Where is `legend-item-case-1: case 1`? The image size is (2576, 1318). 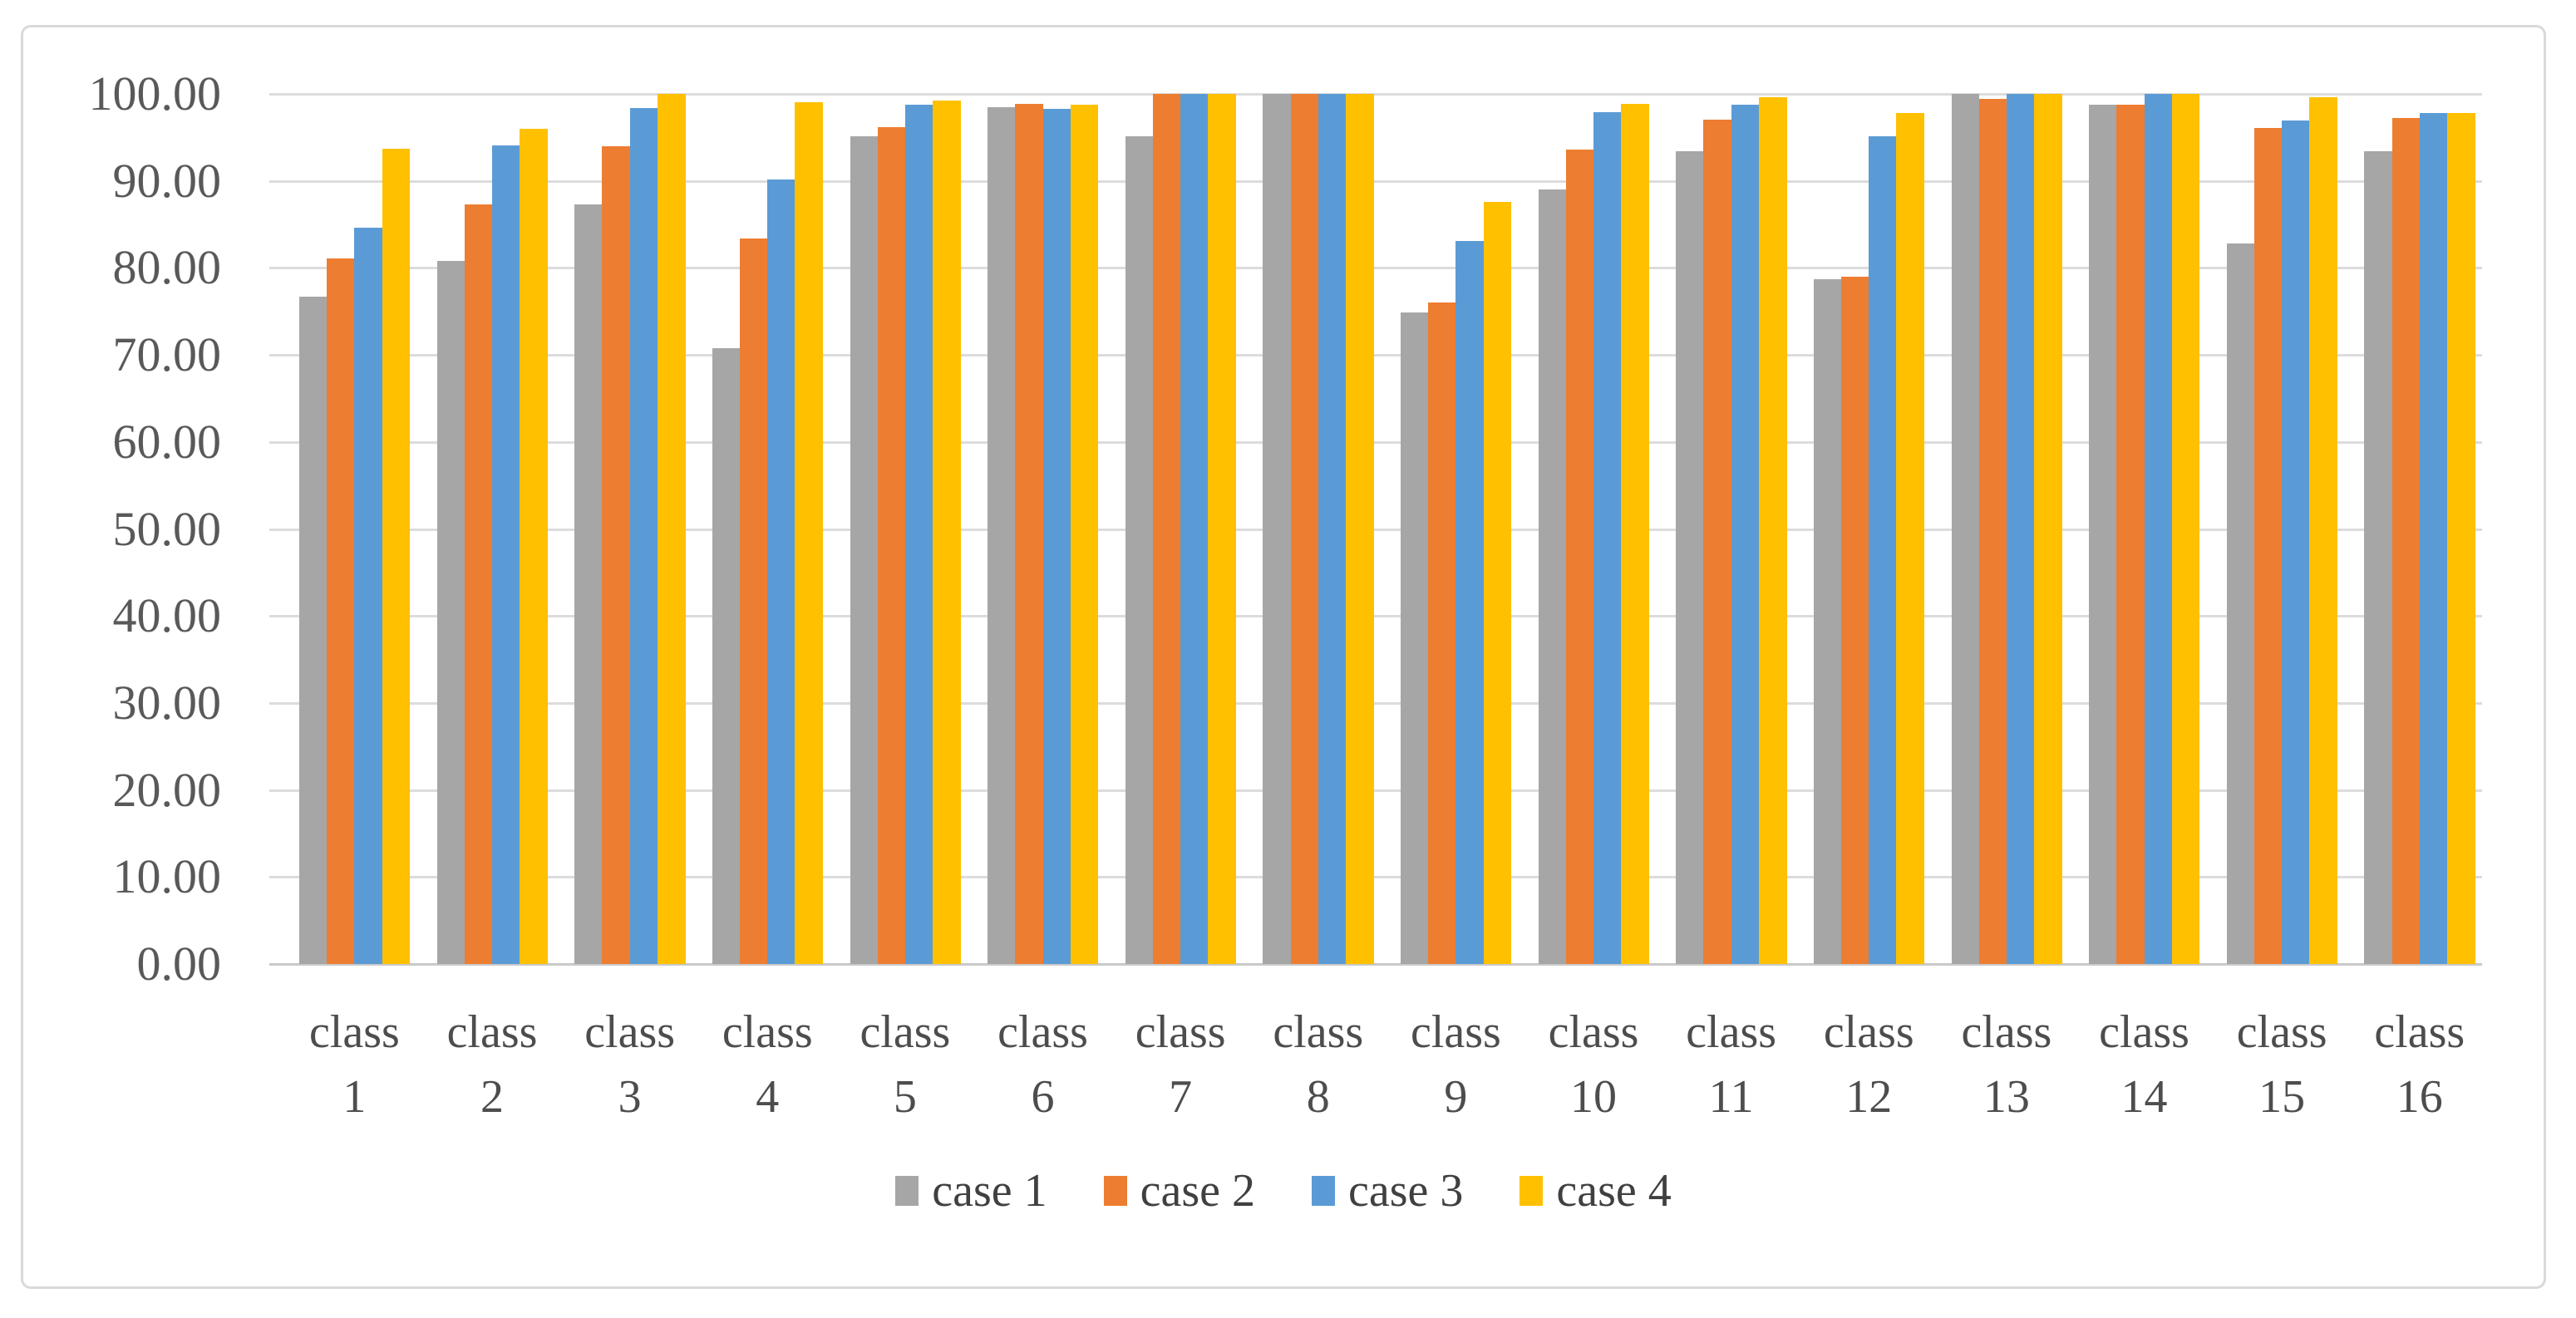
legend-item-case-1: case 1 is located at coordinates (971, 1191).